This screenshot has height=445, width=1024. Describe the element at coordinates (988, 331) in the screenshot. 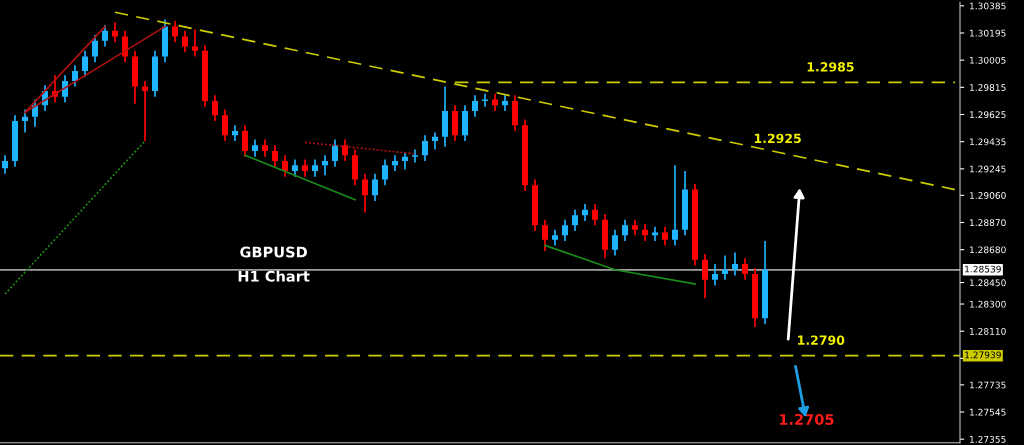

I see `y-tick-label: 1.28110` at that location.